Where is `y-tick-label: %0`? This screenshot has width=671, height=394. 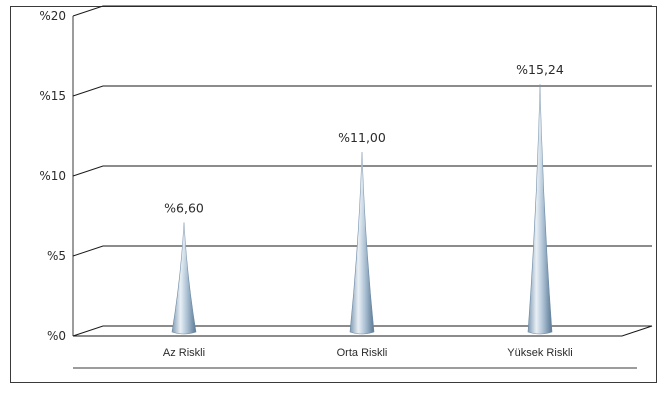
y-tick-label: %0 is located at coordinates (56, 336).